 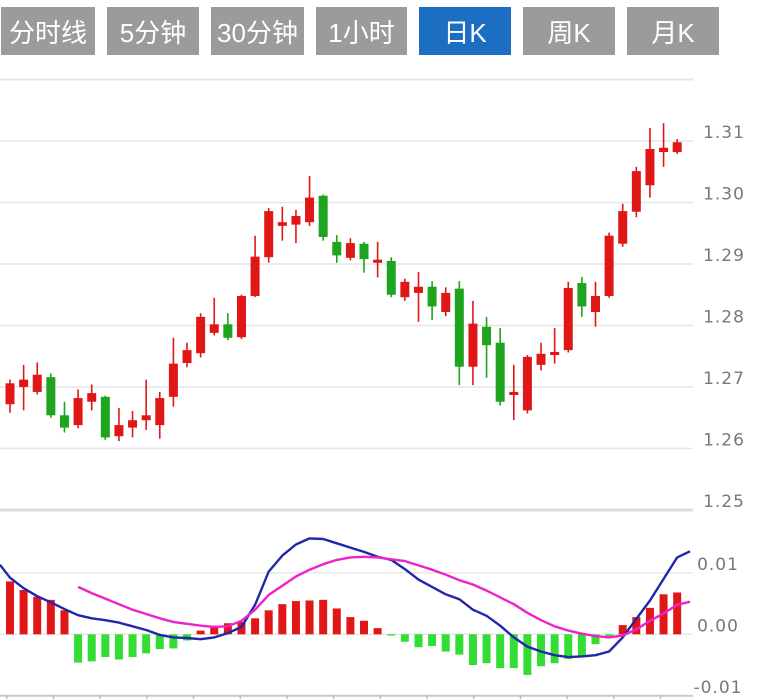 I want to click on macd-histogram, so click(x=344, y=628).